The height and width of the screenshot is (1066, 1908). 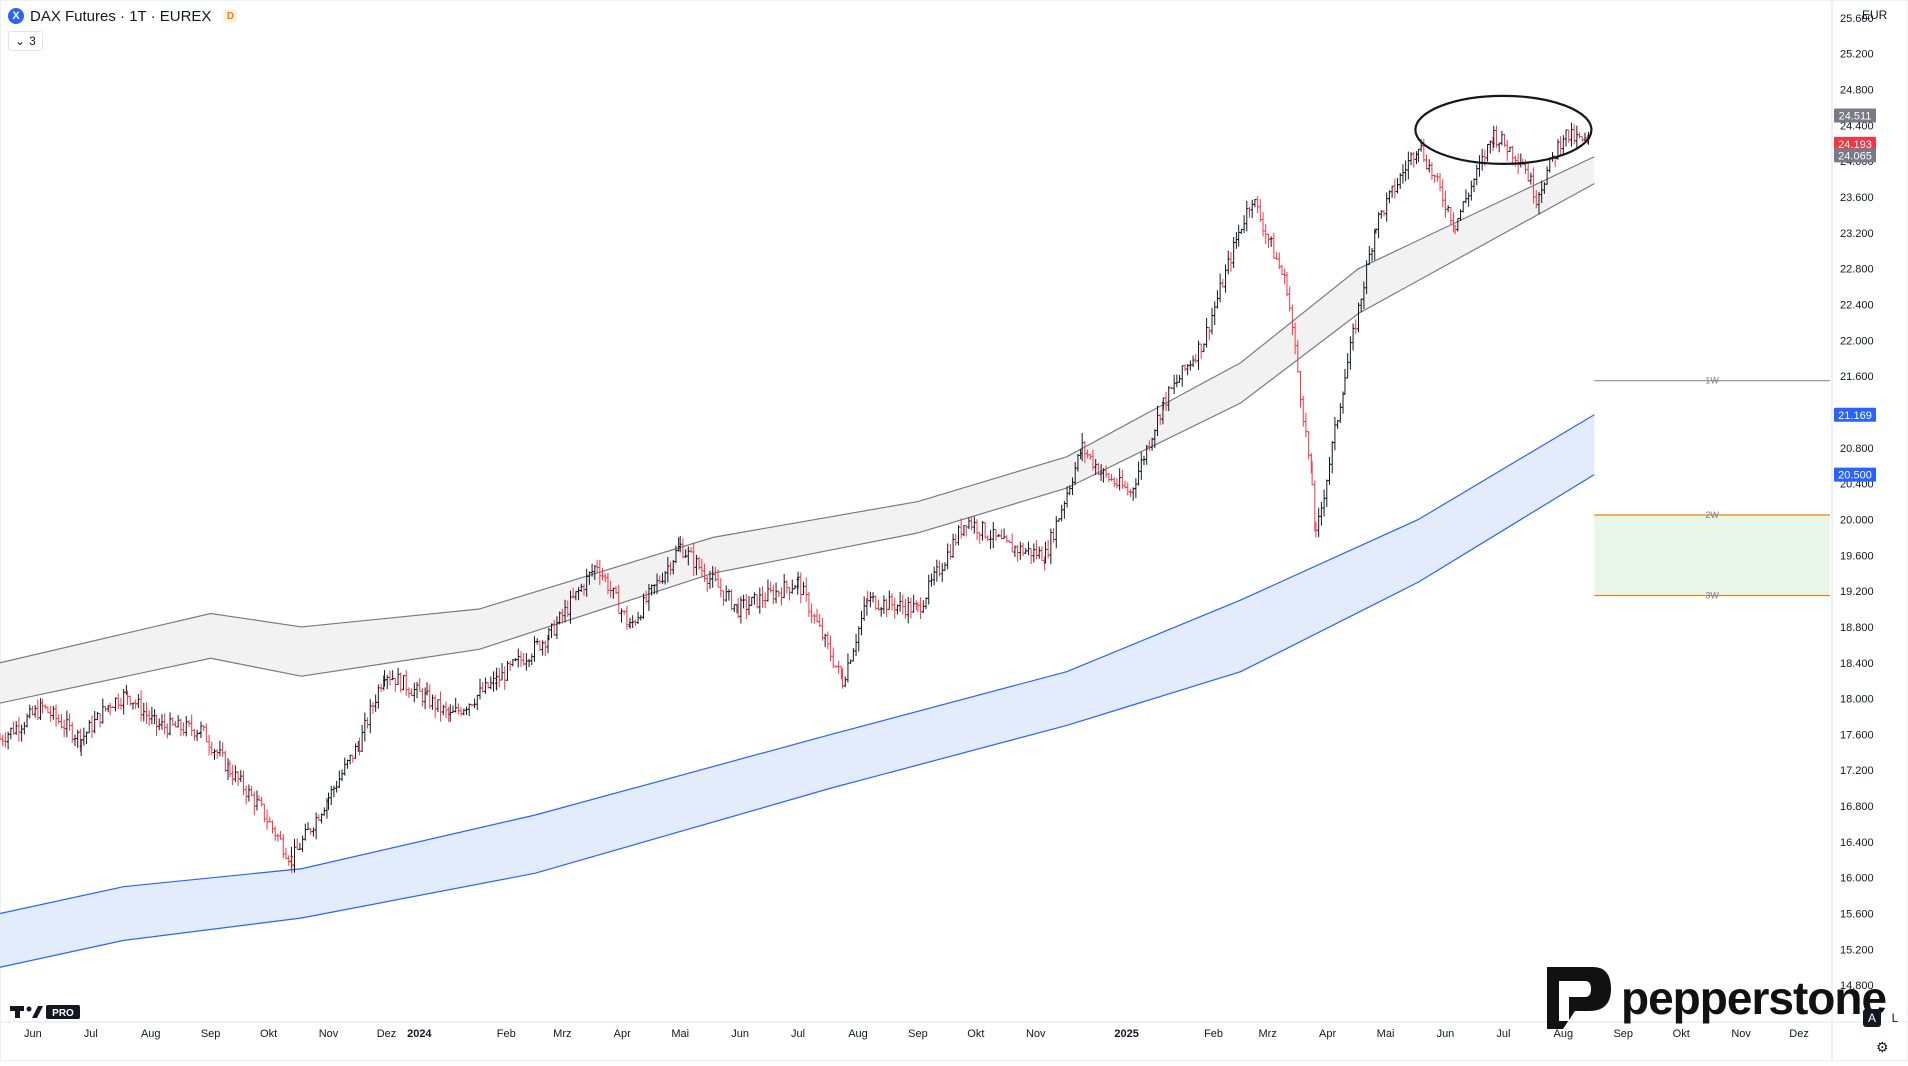 I want to click on y-tick-label: 22.800, so click(x=1857, y=270).